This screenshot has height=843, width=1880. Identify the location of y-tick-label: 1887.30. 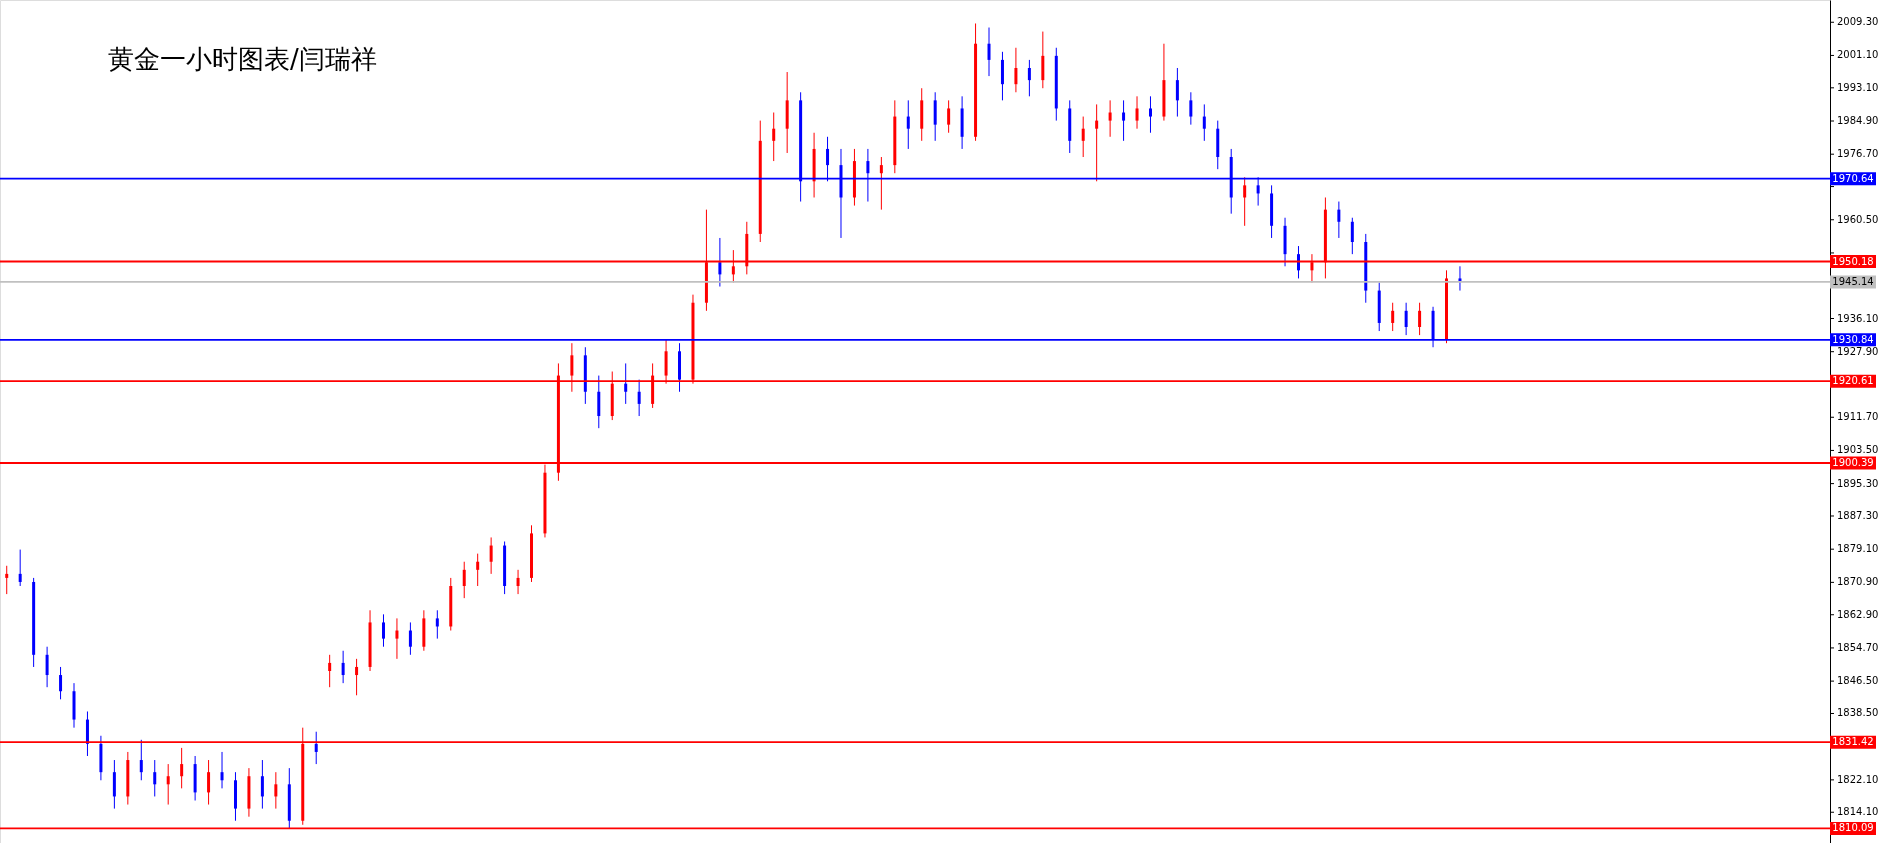
(1858, 515).